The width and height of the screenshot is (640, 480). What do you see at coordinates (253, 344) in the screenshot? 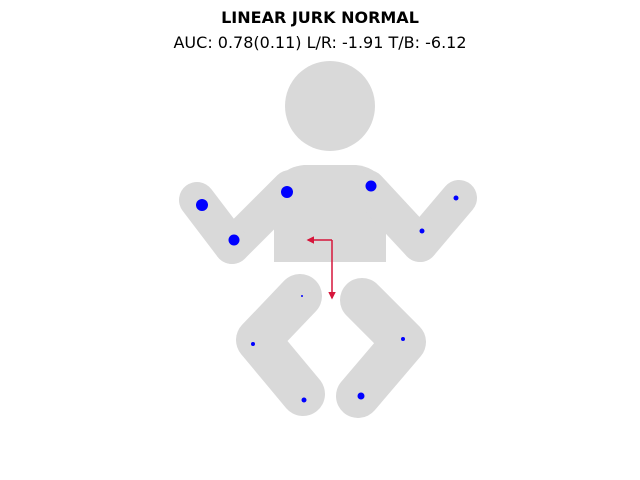
I see `marker-left-knee` at bounding box center [253, 344].